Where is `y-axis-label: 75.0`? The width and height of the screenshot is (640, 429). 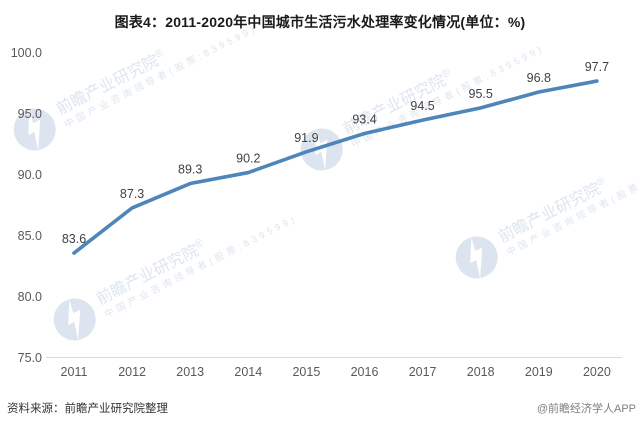 y-axis-label: 75.0 is located at coordinates (30, 358).